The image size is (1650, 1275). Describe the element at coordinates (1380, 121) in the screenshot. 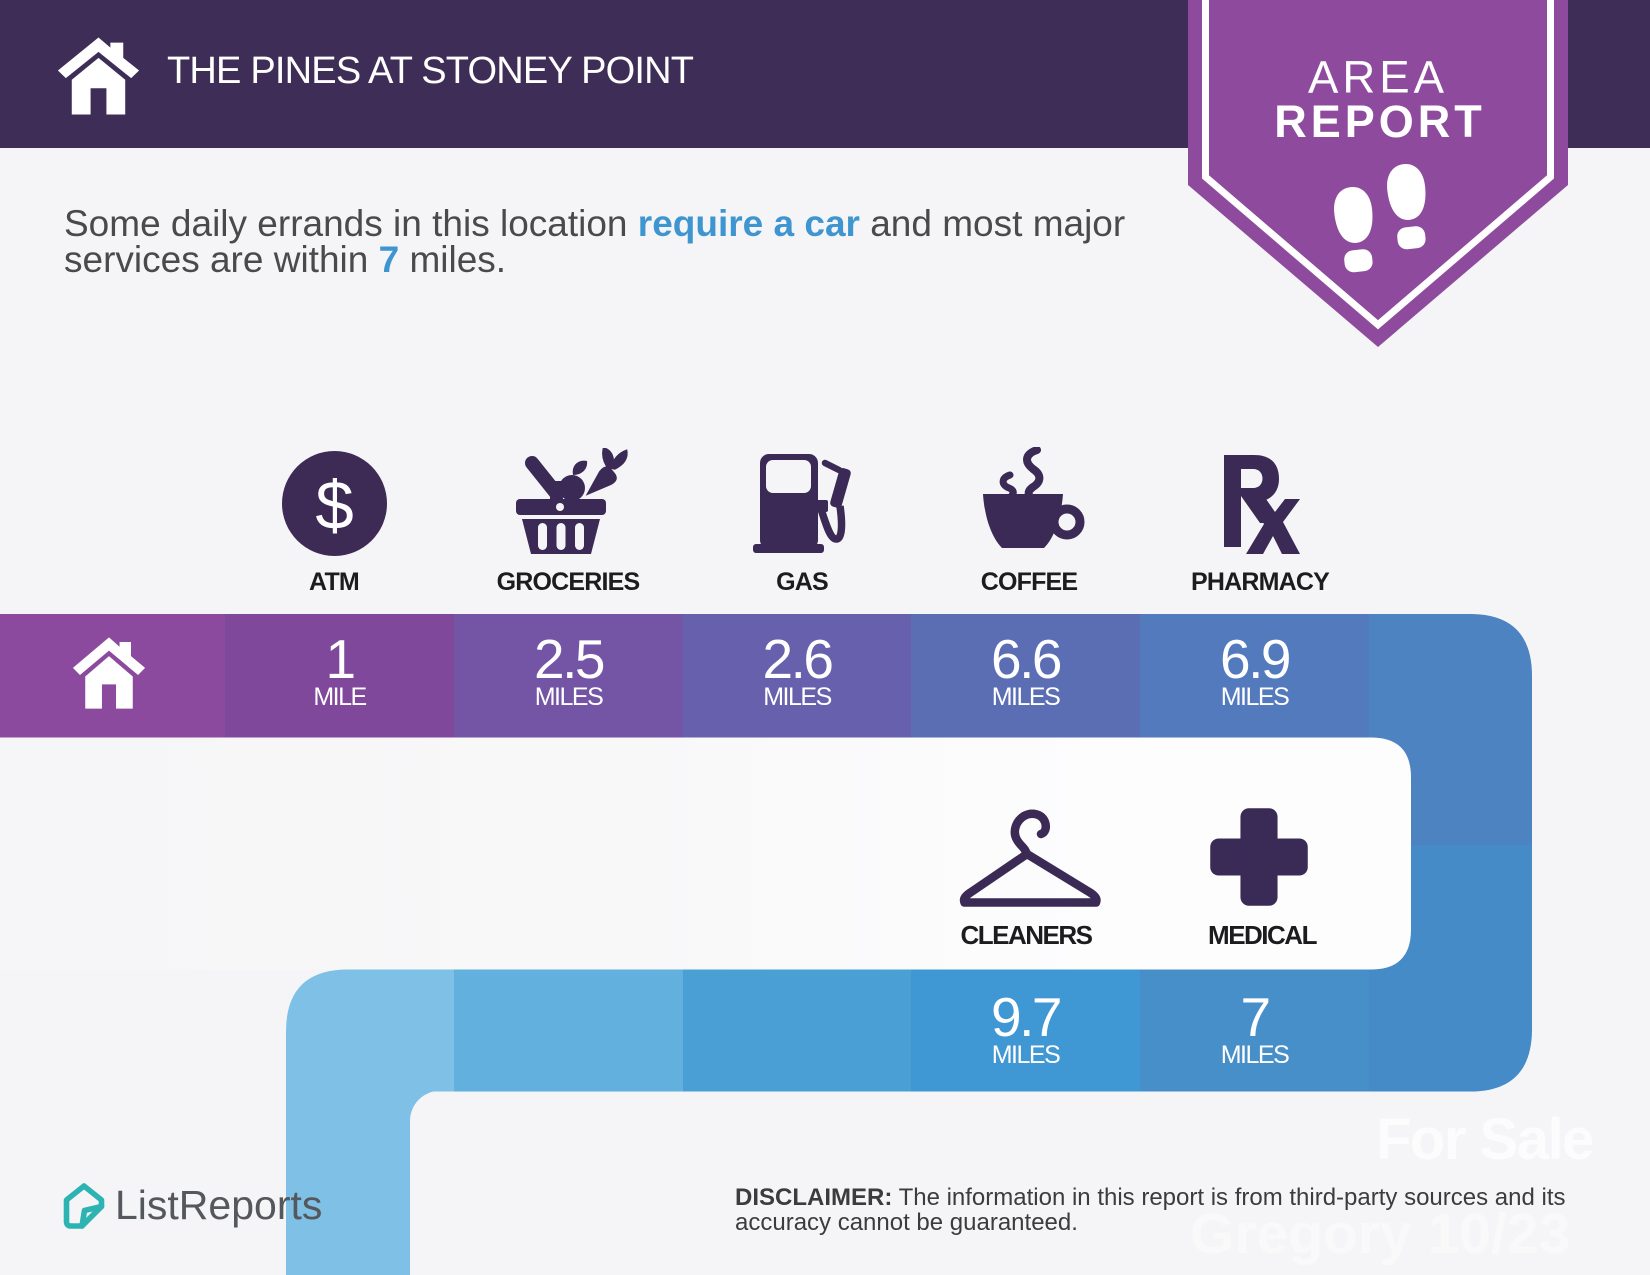

I see `svg-text: REPORT` at that location.